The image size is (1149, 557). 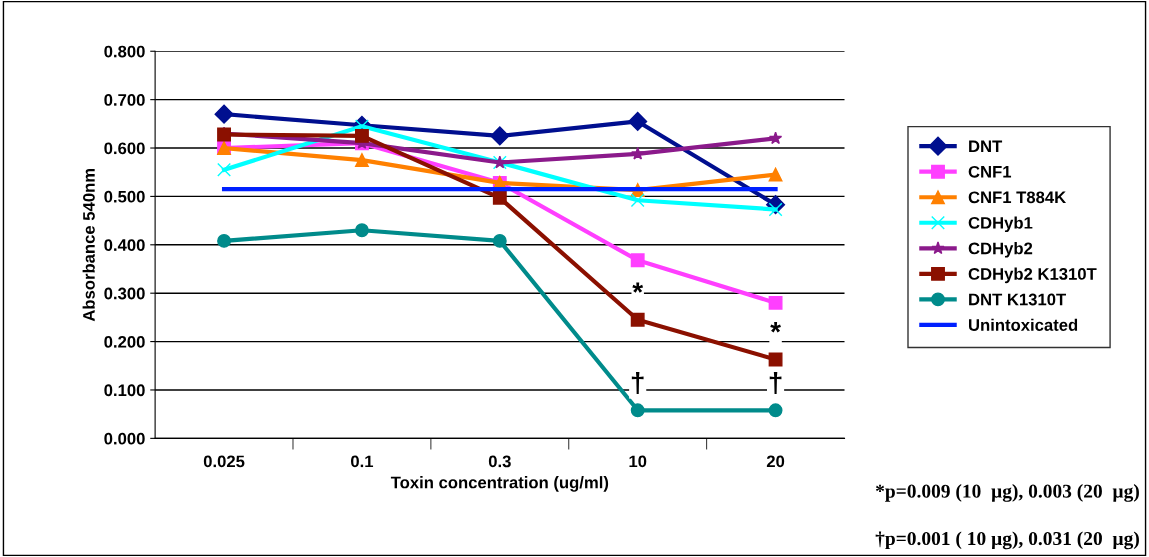 I want to click on y-tick-label: 0.000, so click(x=124, y=438).